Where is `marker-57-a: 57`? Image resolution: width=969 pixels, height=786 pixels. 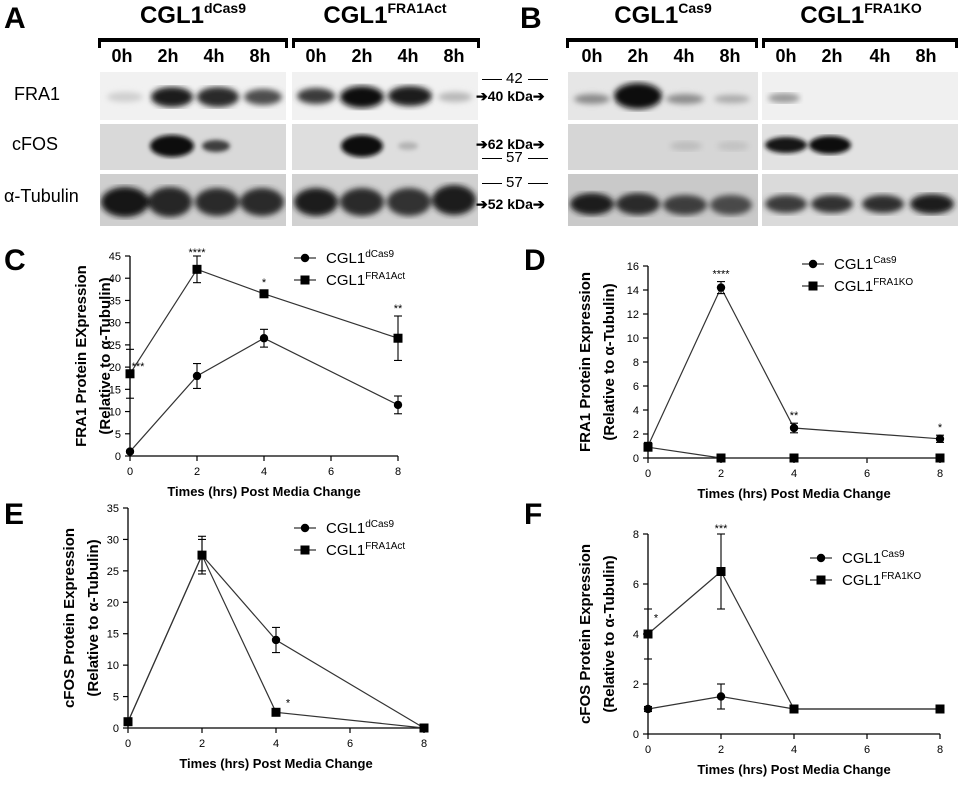 marker-57-a: 57 is located at coordinates (514, 157).